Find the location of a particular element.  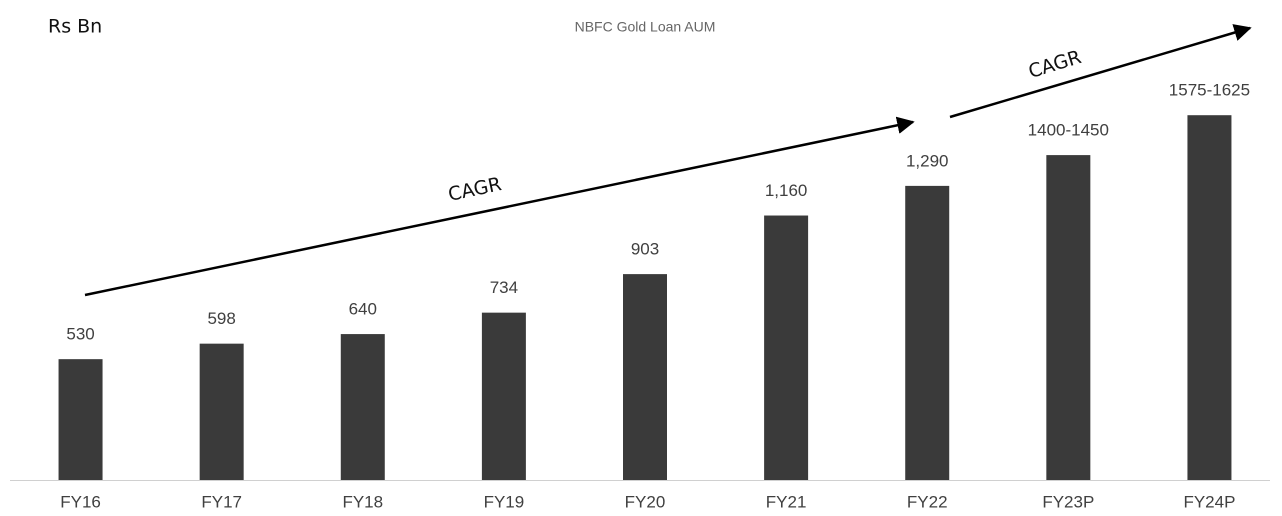

x-tick-label: FY16 is located at coordinates (80, 501).